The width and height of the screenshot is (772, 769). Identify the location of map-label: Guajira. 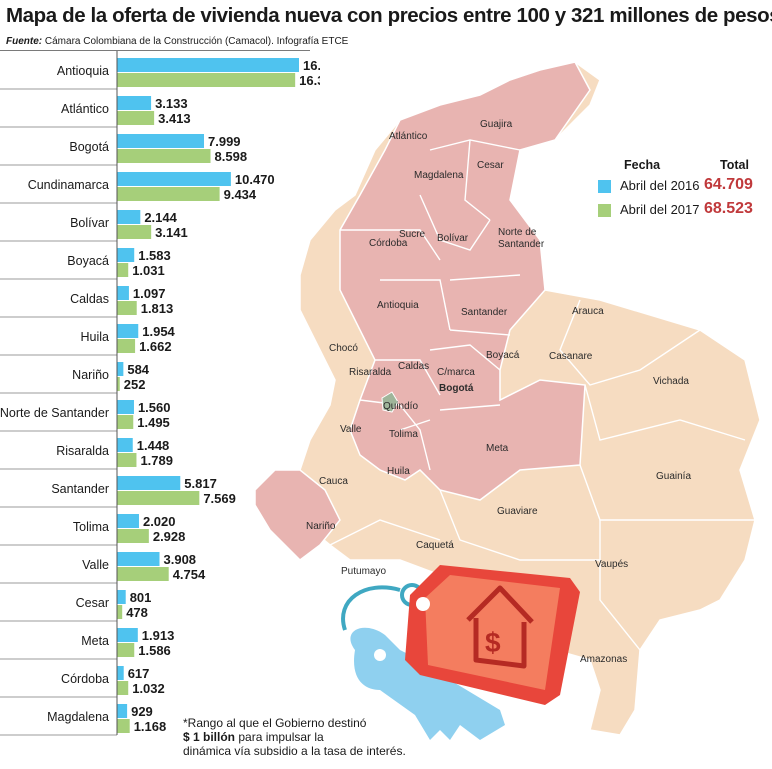
(496, 124).